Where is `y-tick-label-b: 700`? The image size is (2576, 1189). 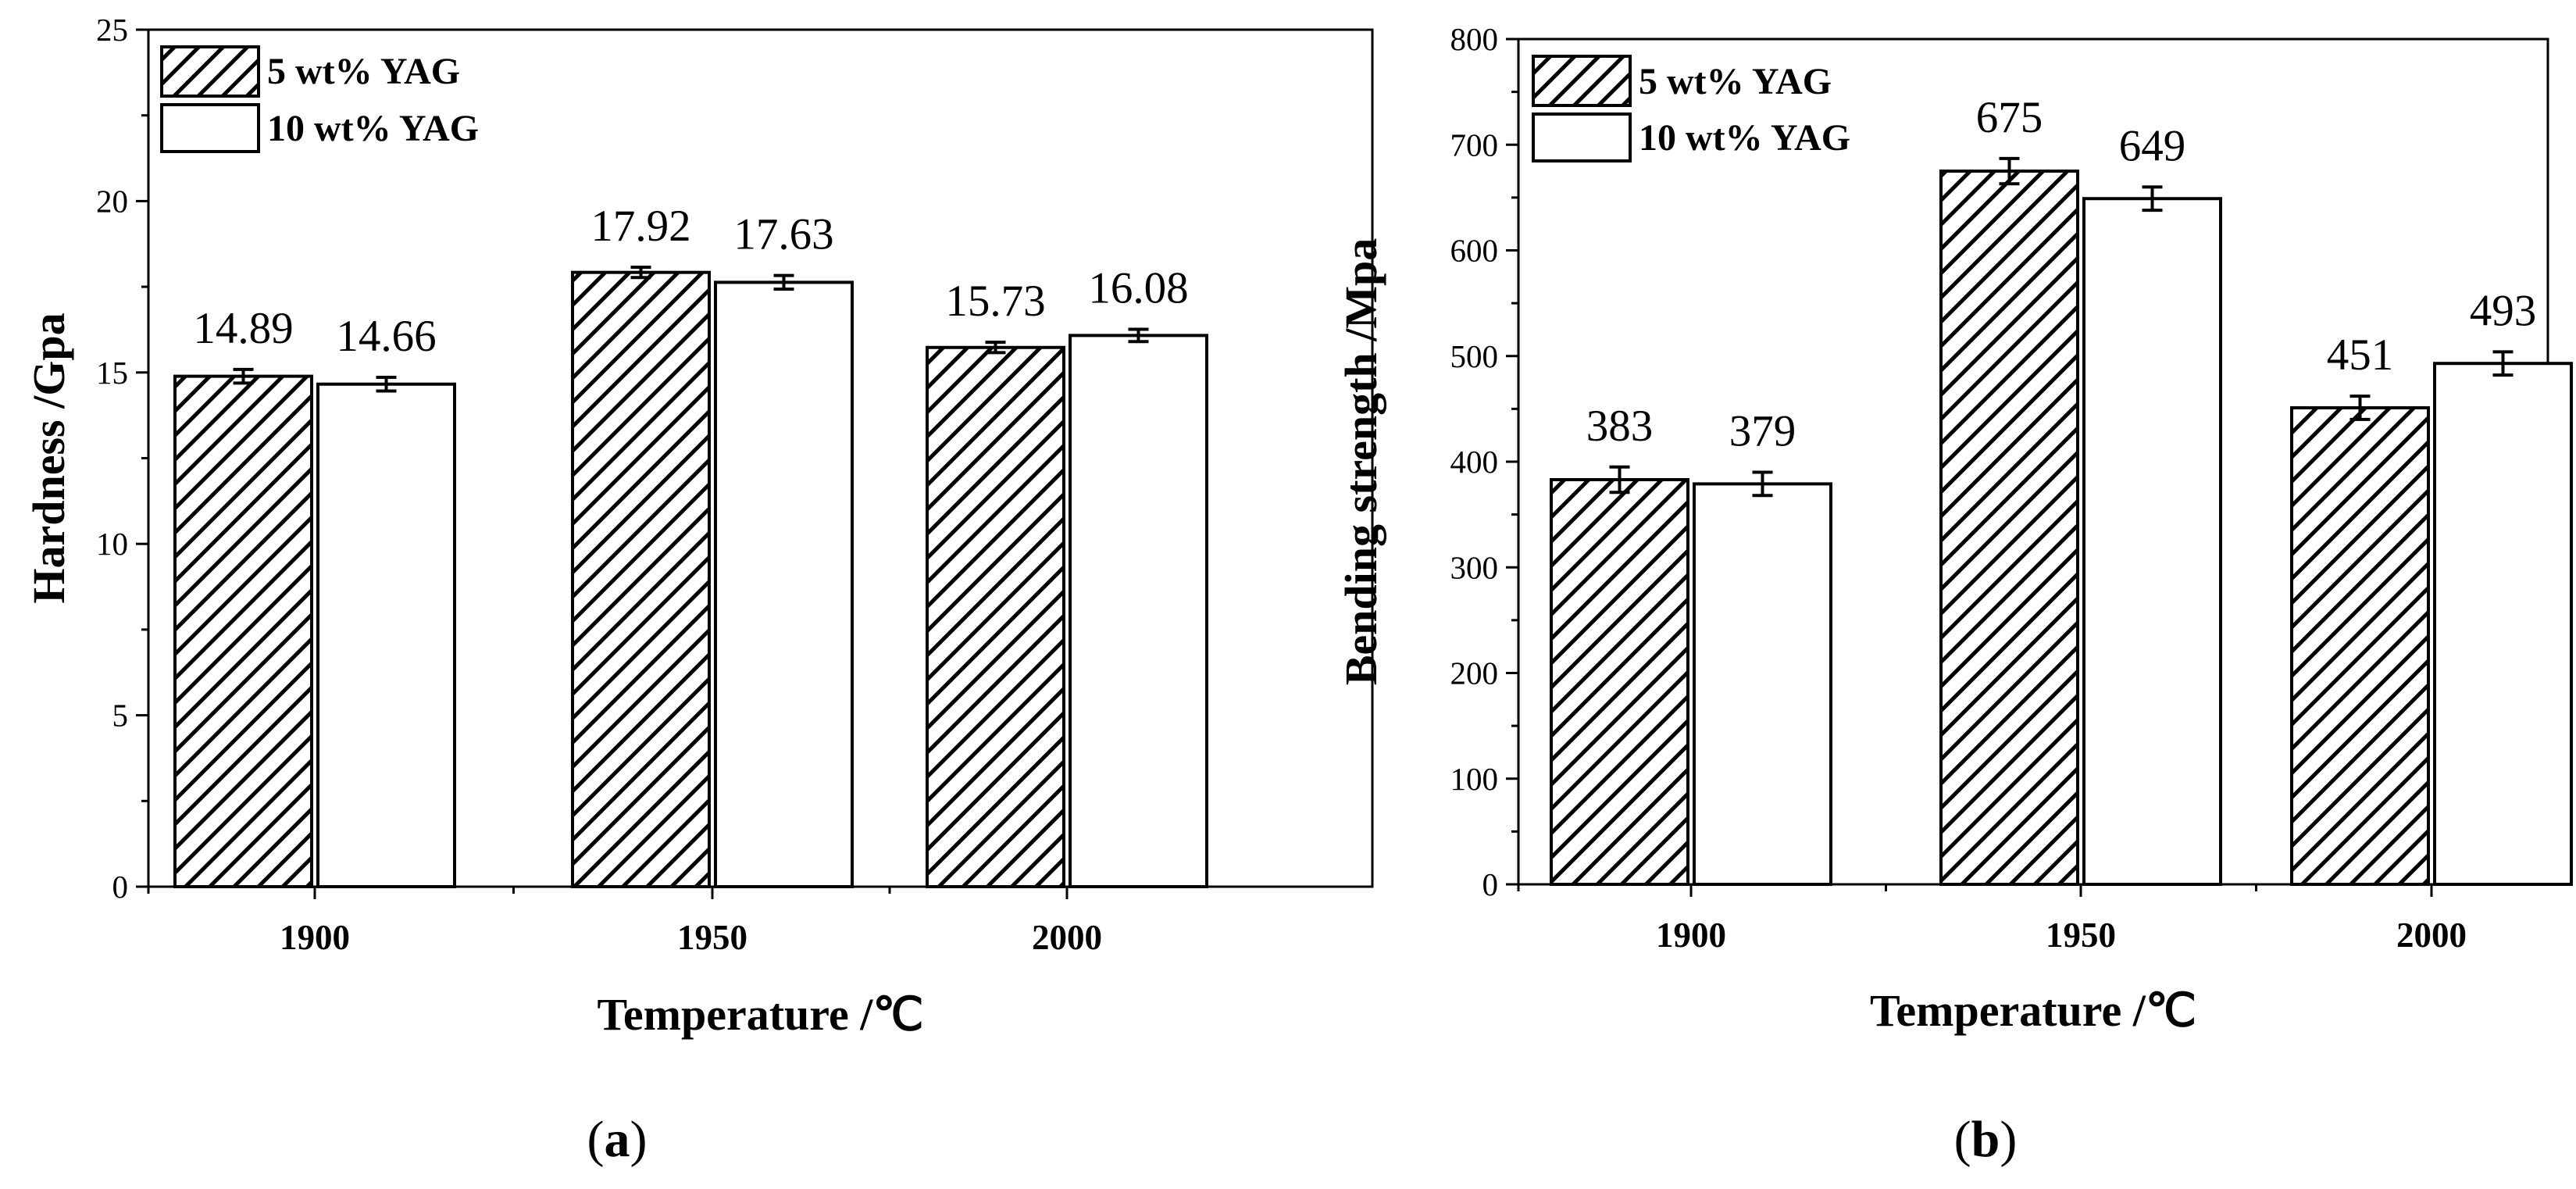 y-tick-label-b: 700 is located at coordinates (1474, 144).